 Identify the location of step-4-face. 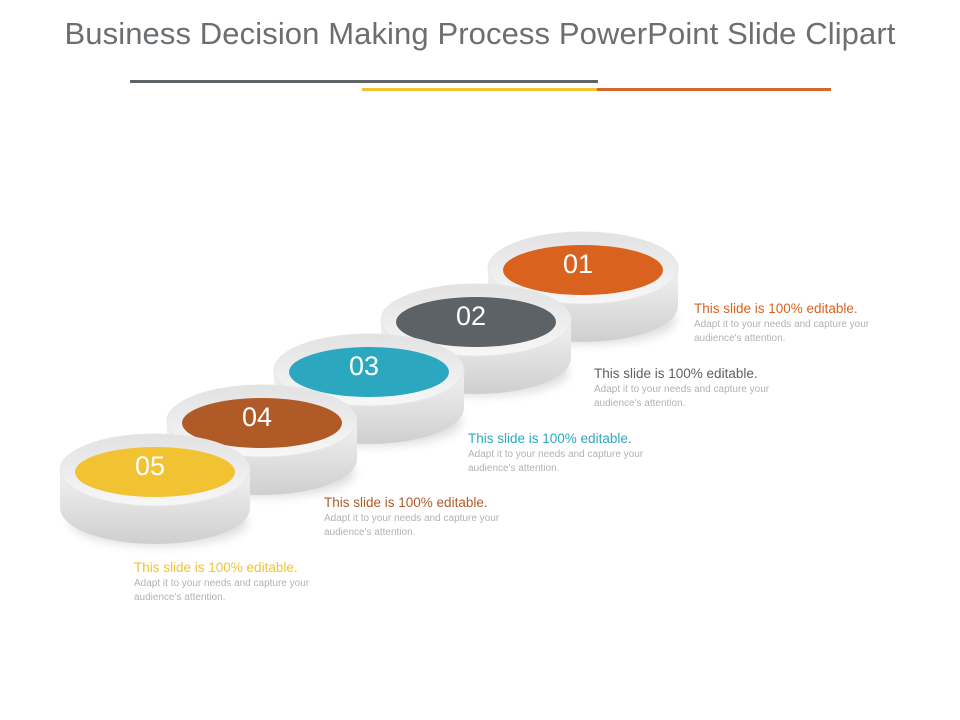
(262, 423).